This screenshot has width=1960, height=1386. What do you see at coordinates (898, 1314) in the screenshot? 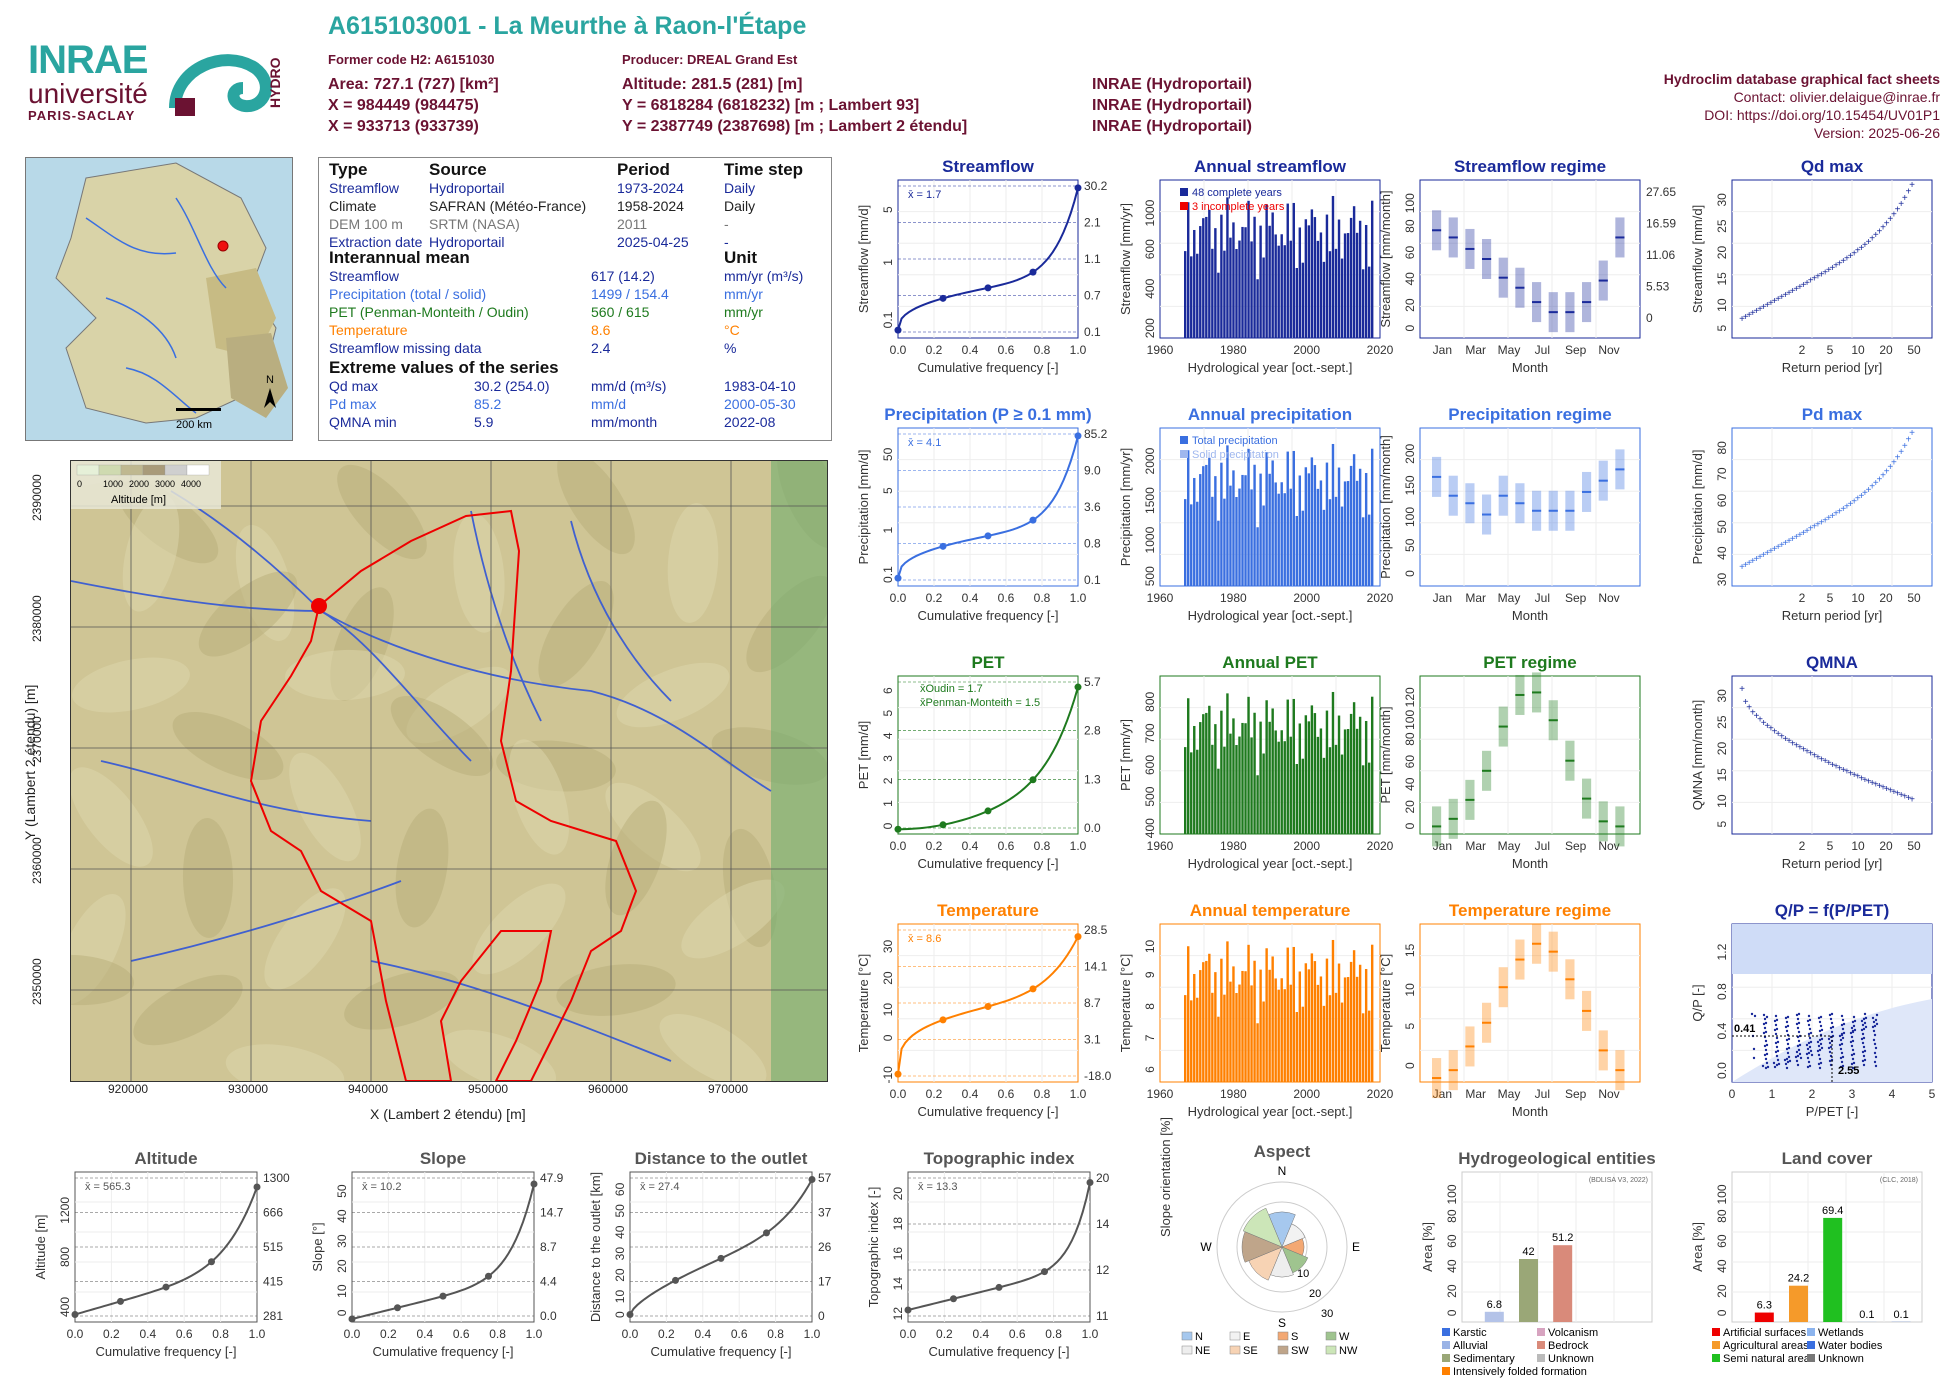
I see `y-tick: 12` at bounding box center [898, 1314].